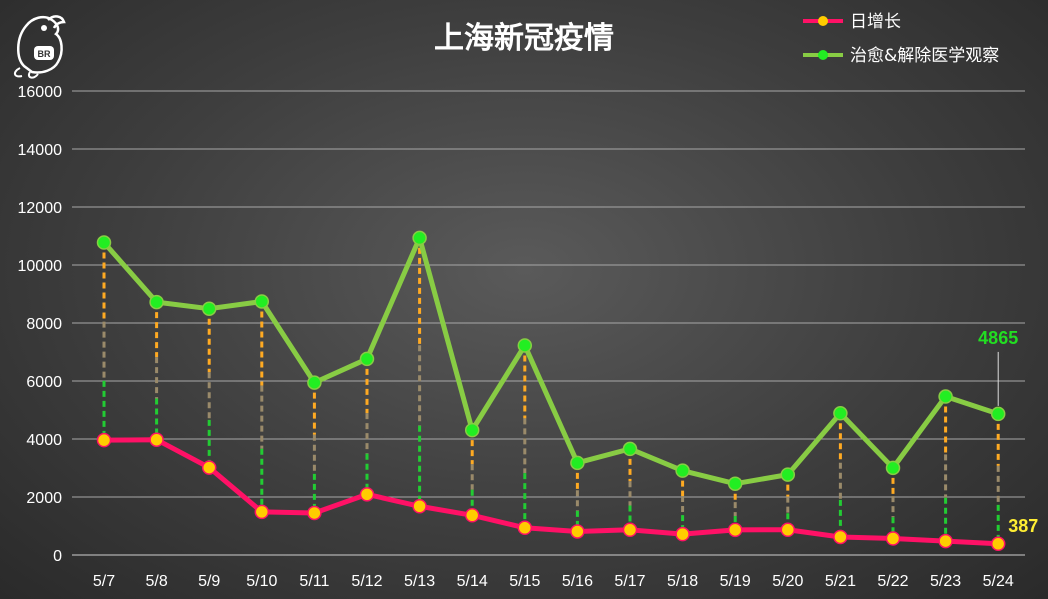 Image resolution: width=1048 pixels, height=599 pixels. I want to click on svg-text: BR, so click(44, 54).